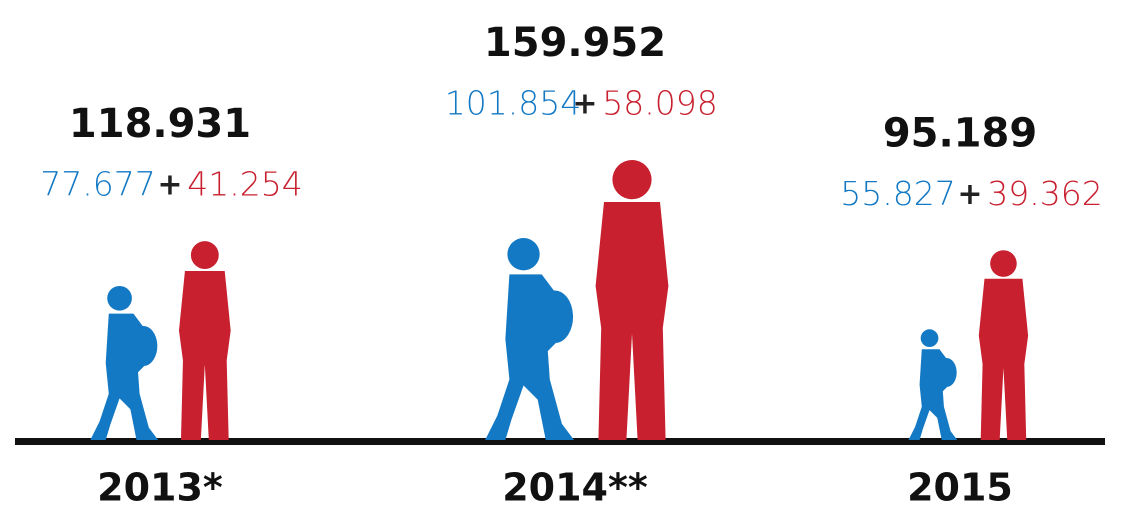 This screenshot has width=1122, height=510. Describe the element at coordinates (575, 43) in the screenshot. I see `total-label: 159.952` at that location.